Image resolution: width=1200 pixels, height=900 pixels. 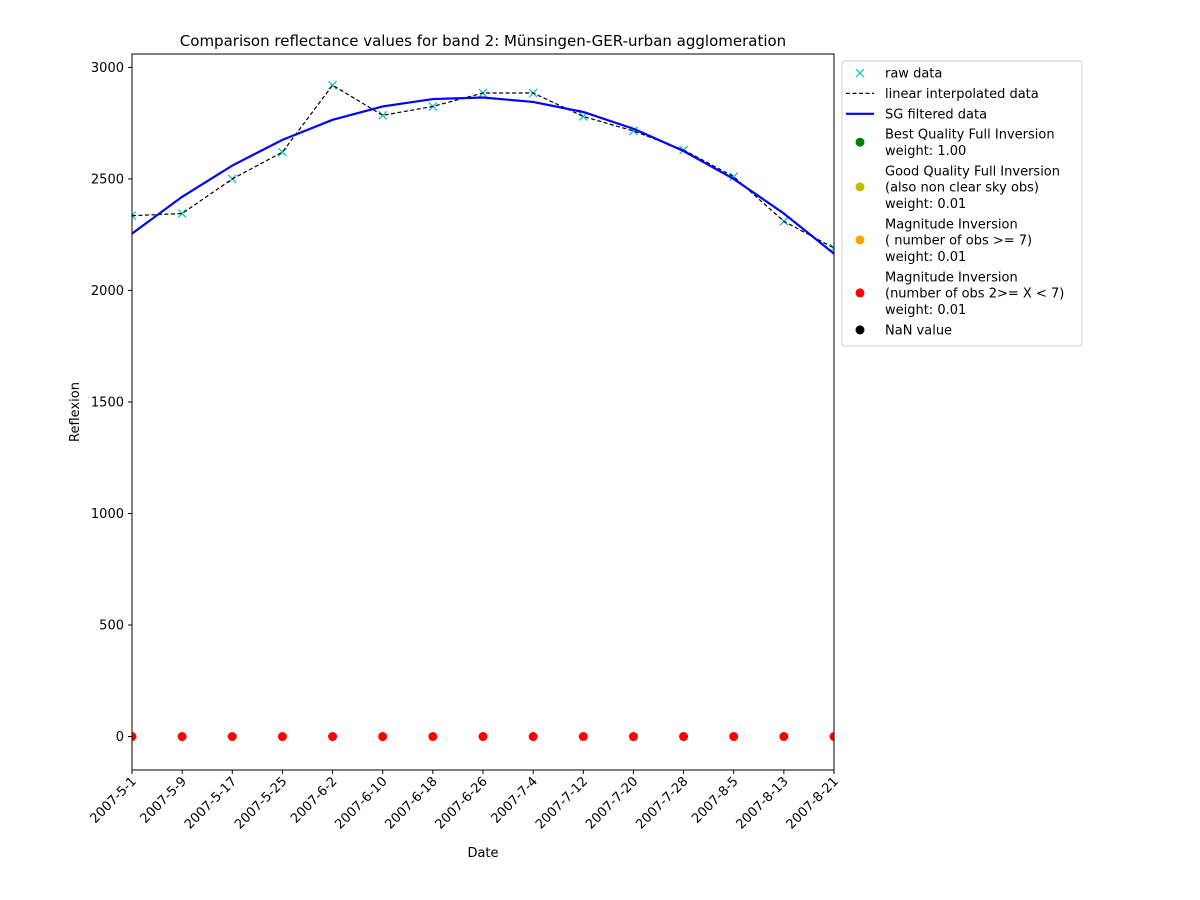 I want to click on x-tick-label: 2007-6-2, so click(x=314, y=800).